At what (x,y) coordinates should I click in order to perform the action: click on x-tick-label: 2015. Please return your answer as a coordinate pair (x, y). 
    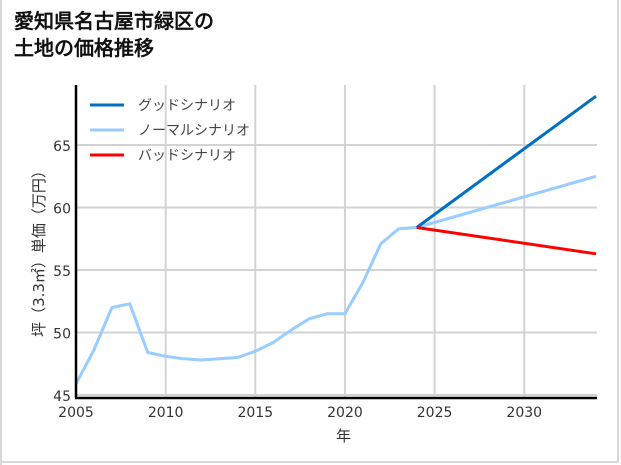
    Looking at the image, I should click on (255, 413).